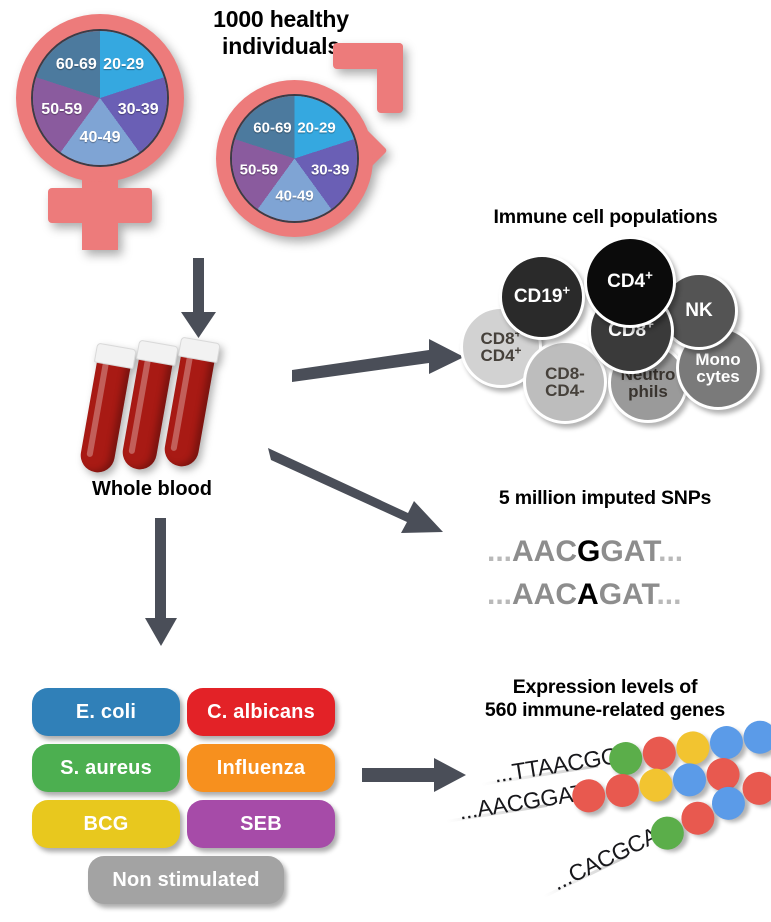 This screenshot has height=922, width=771. I want to click on male-arrowhead-side, so click(390, 78).